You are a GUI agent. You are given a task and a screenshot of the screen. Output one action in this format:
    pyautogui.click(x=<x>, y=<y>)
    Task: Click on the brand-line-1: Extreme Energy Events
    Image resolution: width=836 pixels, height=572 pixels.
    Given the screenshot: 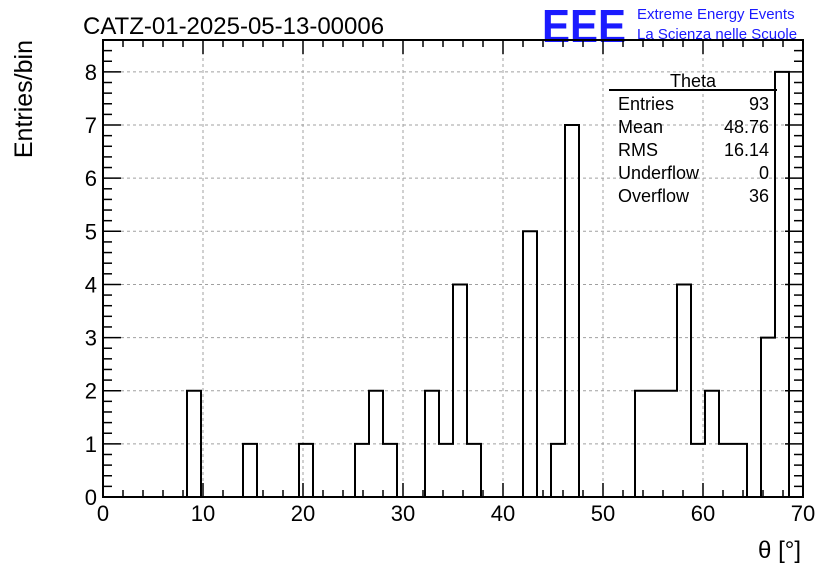 What is the action you would take?
    pyautogui.click(x=716, y=14)
    